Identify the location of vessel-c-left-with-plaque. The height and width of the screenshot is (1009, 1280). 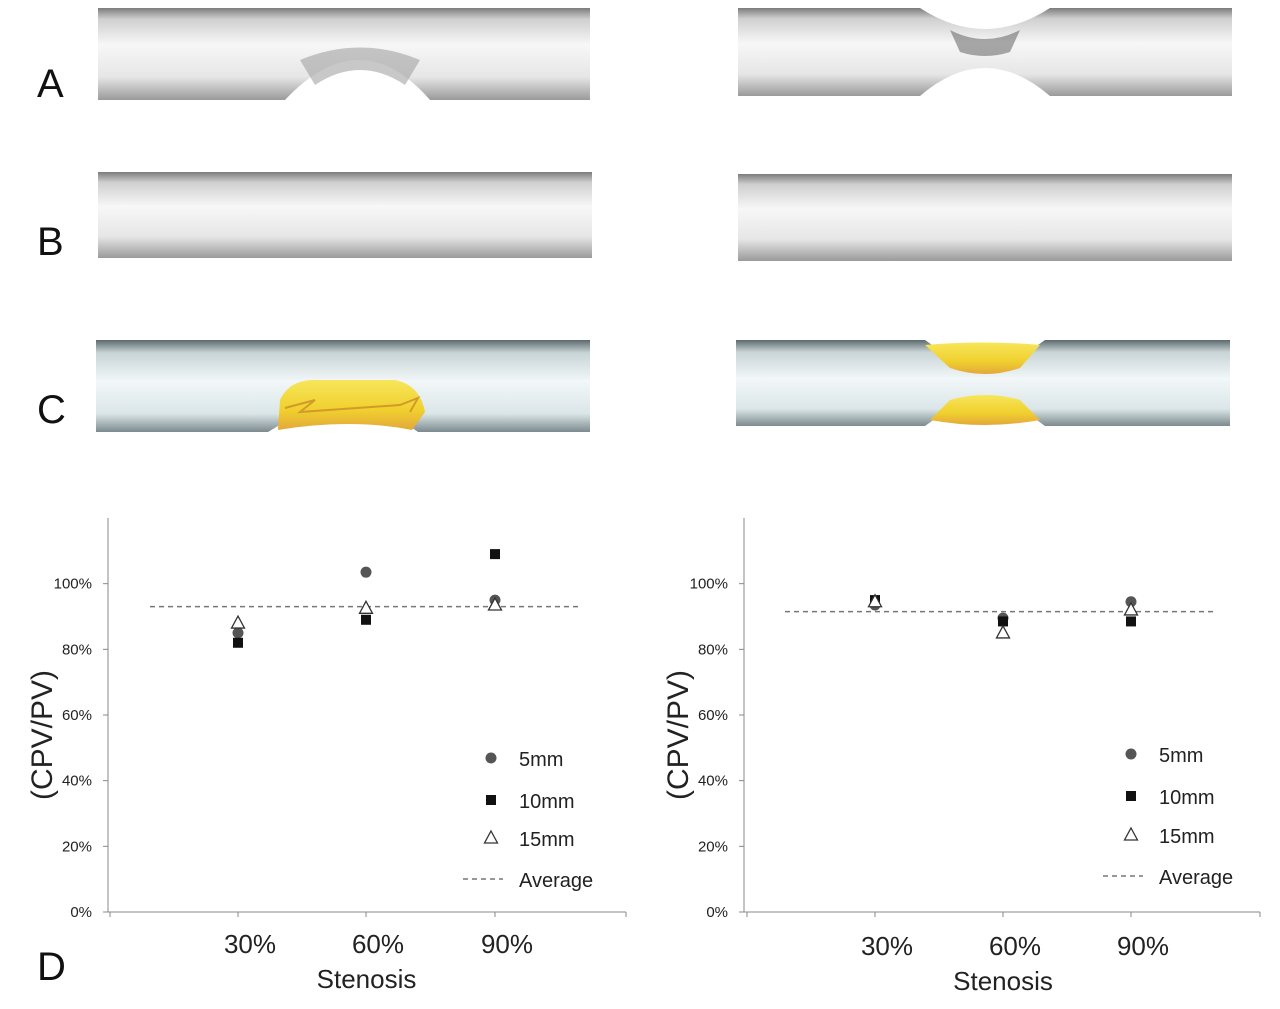
(343, 386).